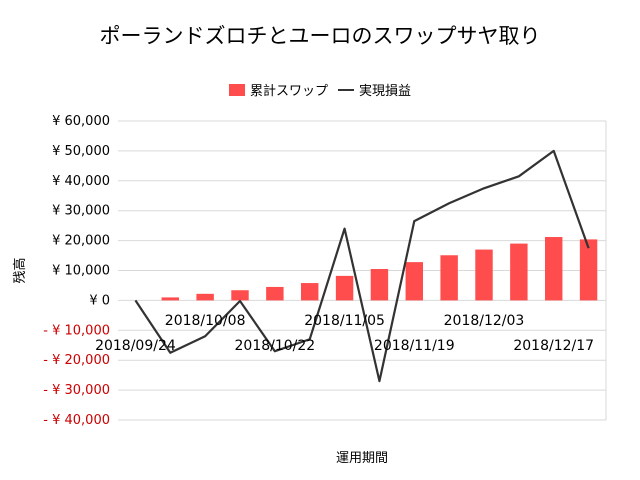 This screenshot has height=480, width=640. Describe the element at coordinates (76, 390) in the screenshot. I see `y-tick-label: - ¥ 30,000` at that location.